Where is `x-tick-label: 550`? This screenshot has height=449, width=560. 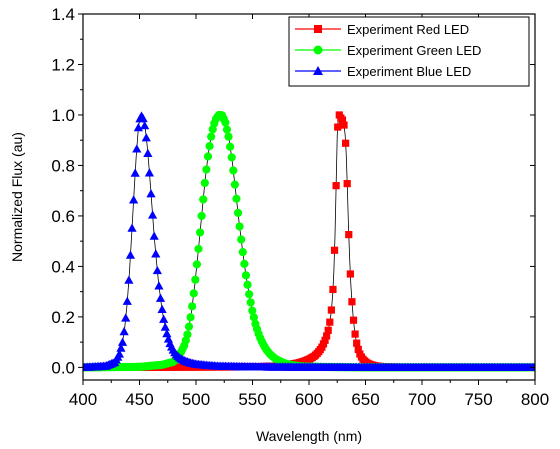
x-tick-label: 550 is located at coordinates (252, 399).